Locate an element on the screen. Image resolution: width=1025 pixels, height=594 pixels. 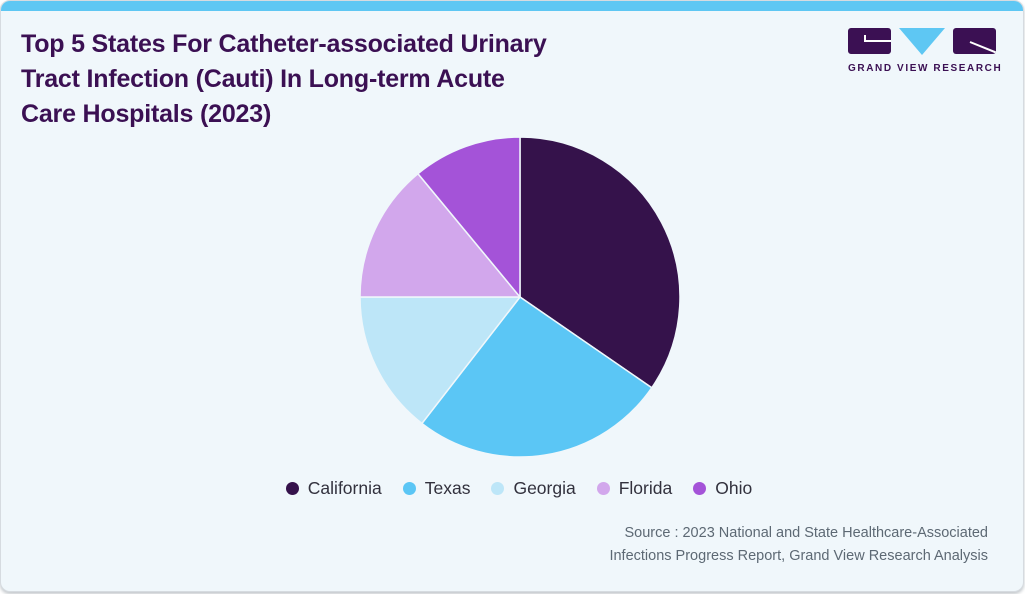
legend-item-georgia: Georgia is located at coordinates (533, 488).